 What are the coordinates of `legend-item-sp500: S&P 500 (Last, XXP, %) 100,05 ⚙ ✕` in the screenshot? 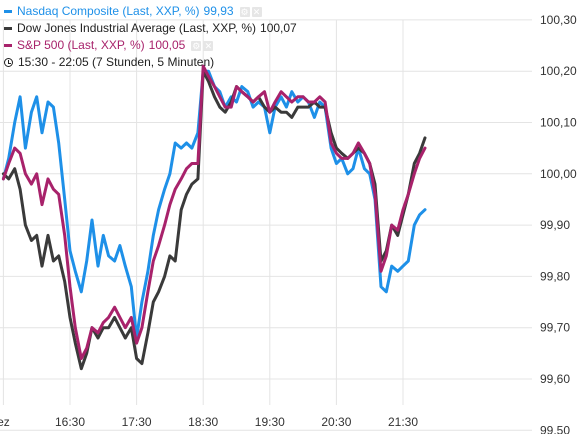 It's located at (153, 45).